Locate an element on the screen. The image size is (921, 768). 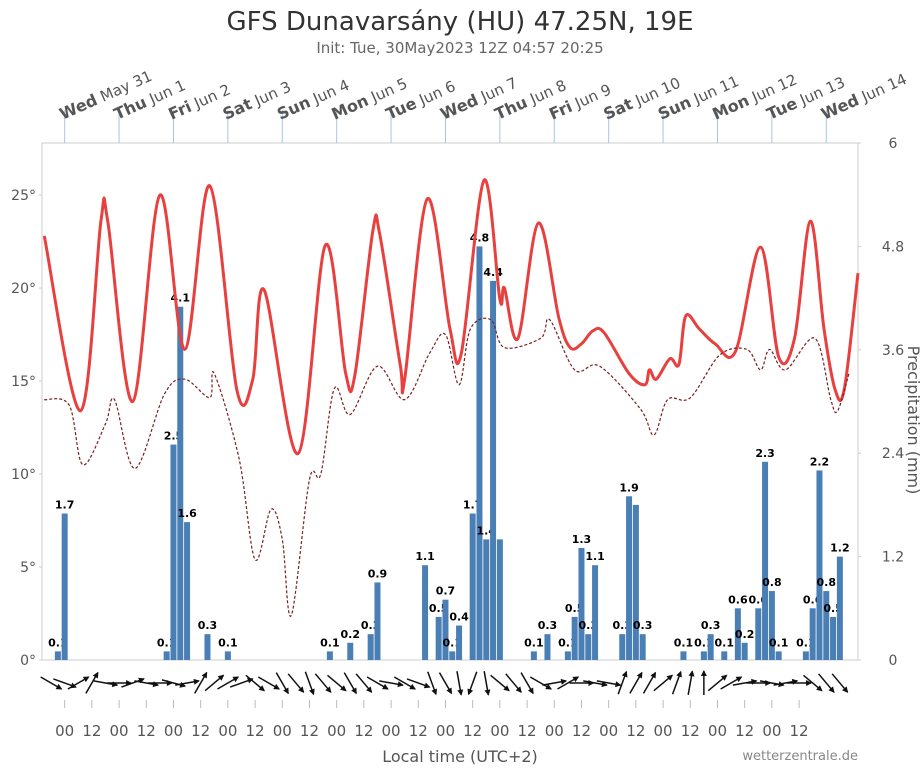
bar-label: 1.1 is located at coordinates (425, 556).